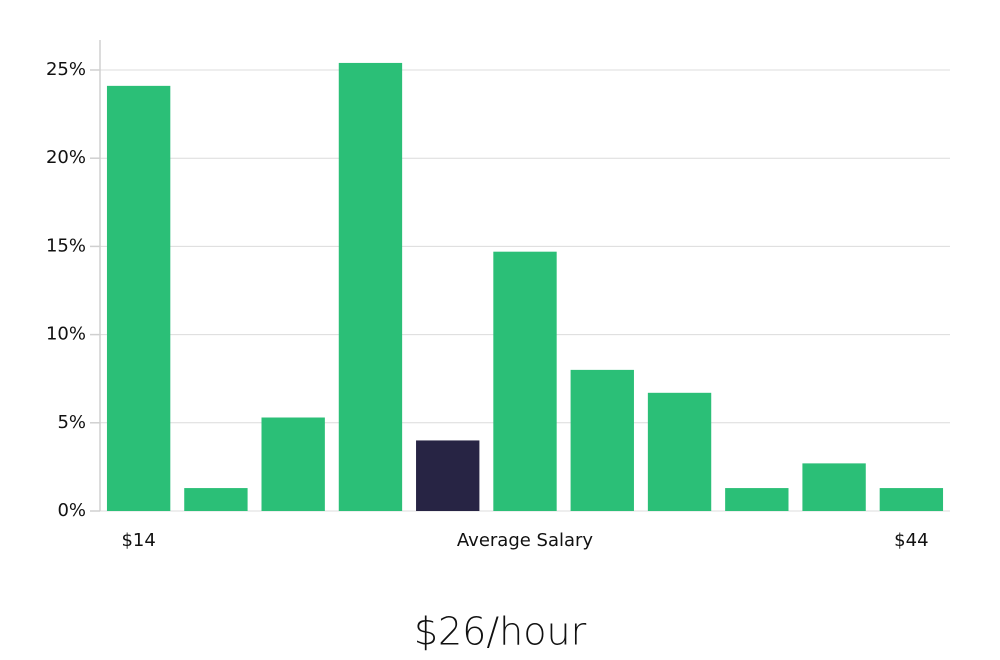 This screenshot has width=1000, height=660. Describe the element at coordinates (66, 334) in the screenshot. I see `y-tick-label: 10%` at that location.